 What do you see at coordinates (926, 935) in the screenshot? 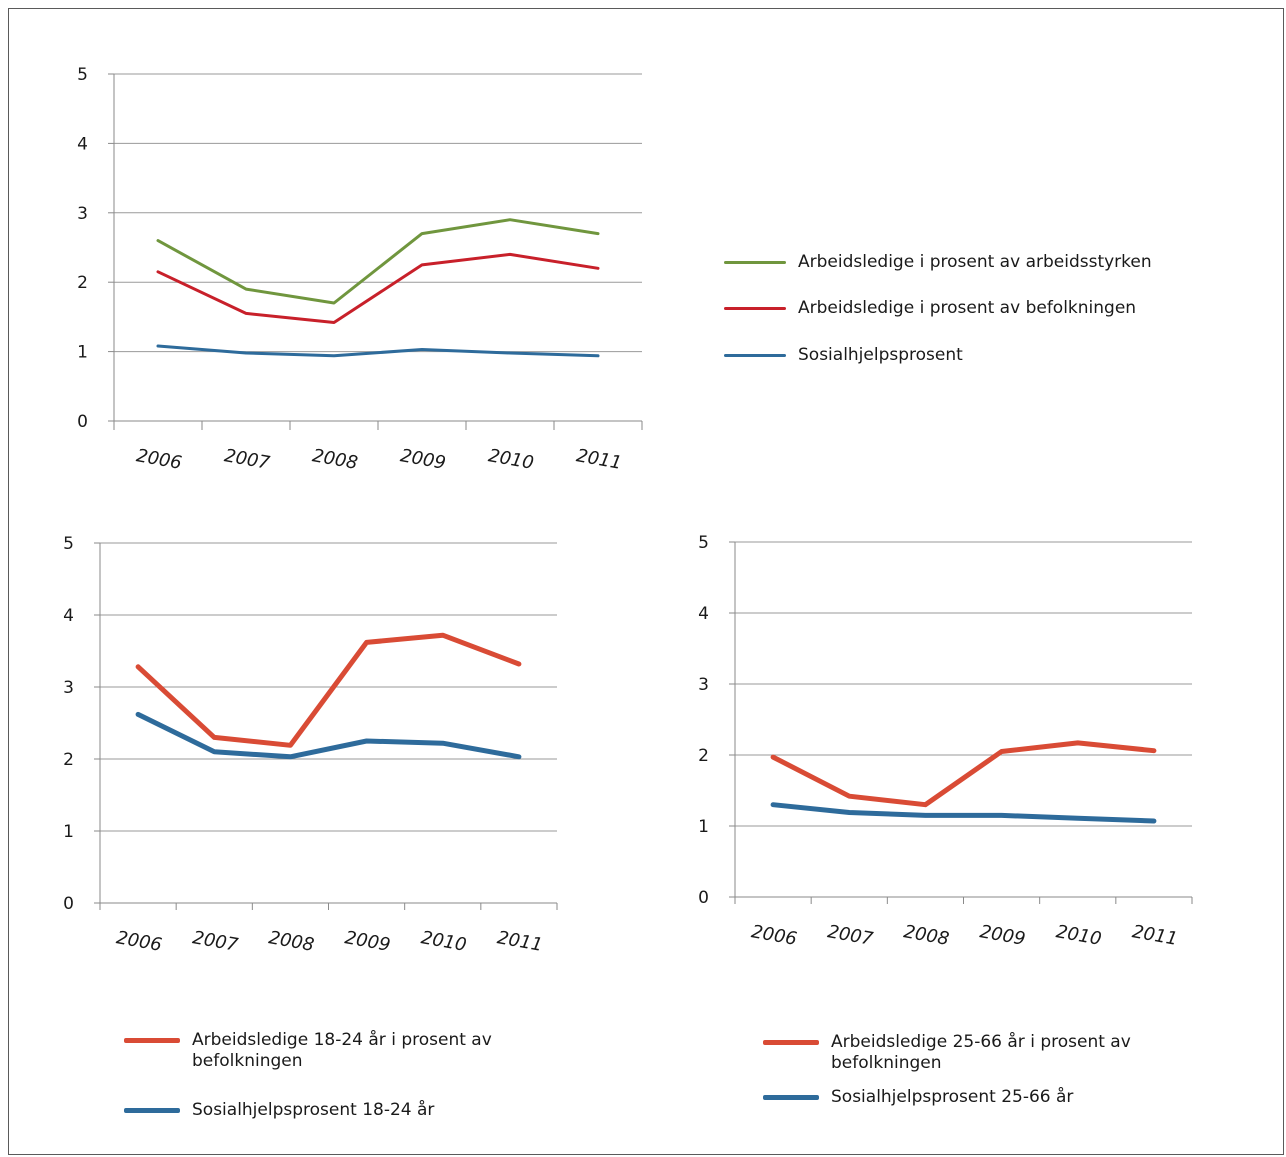
I see `bottom-right-chart-x-tick-label: 2008` at bounding box center [926, 935].